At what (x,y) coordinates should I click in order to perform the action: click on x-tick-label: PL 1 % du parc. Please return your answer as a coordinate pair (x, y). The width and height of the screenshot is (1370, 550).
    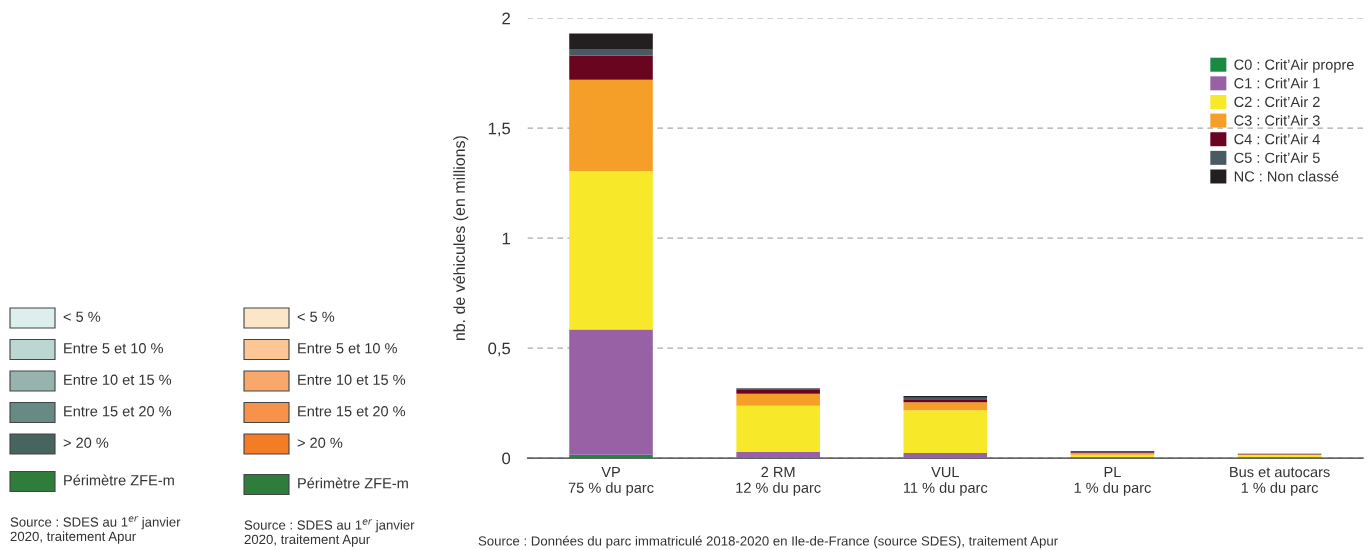
    Looking at the image, I should click on (1112, 481).